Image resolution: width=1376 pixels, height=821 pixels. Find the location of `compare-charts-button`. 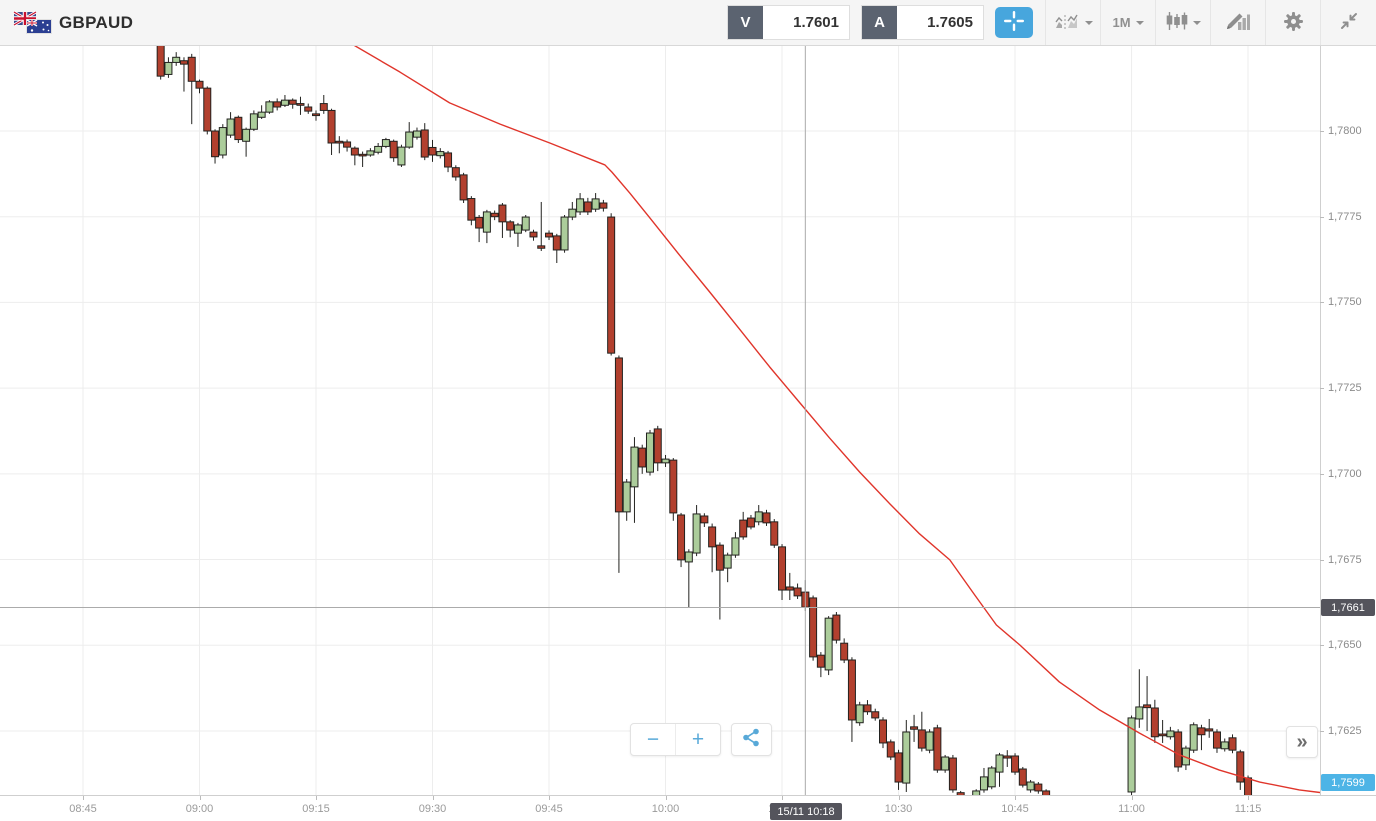

compare-charts-button is located at coordinates (1073, 22).